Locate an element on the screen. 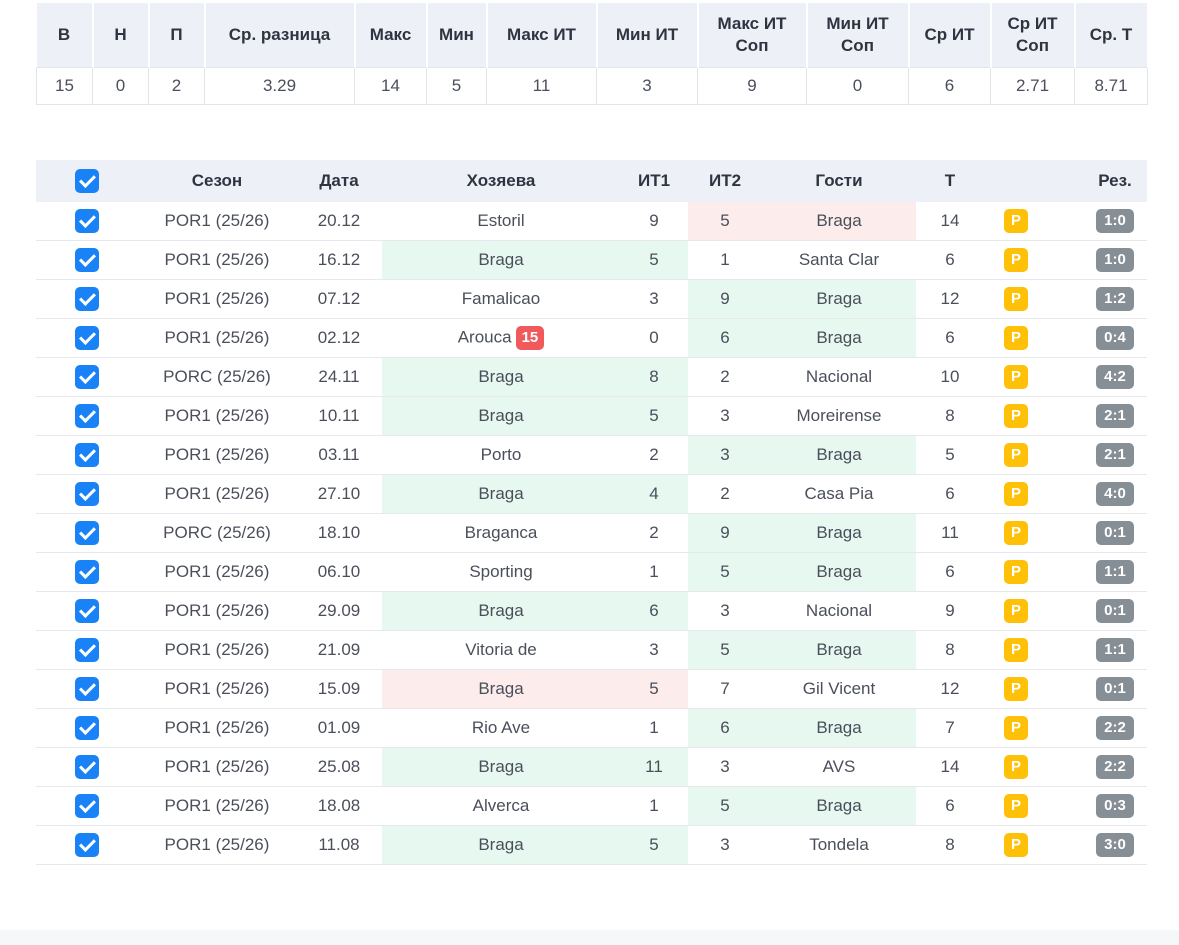 The image size is (1179, 945). away-team-name: AVS is located at coordinates (839, 766).